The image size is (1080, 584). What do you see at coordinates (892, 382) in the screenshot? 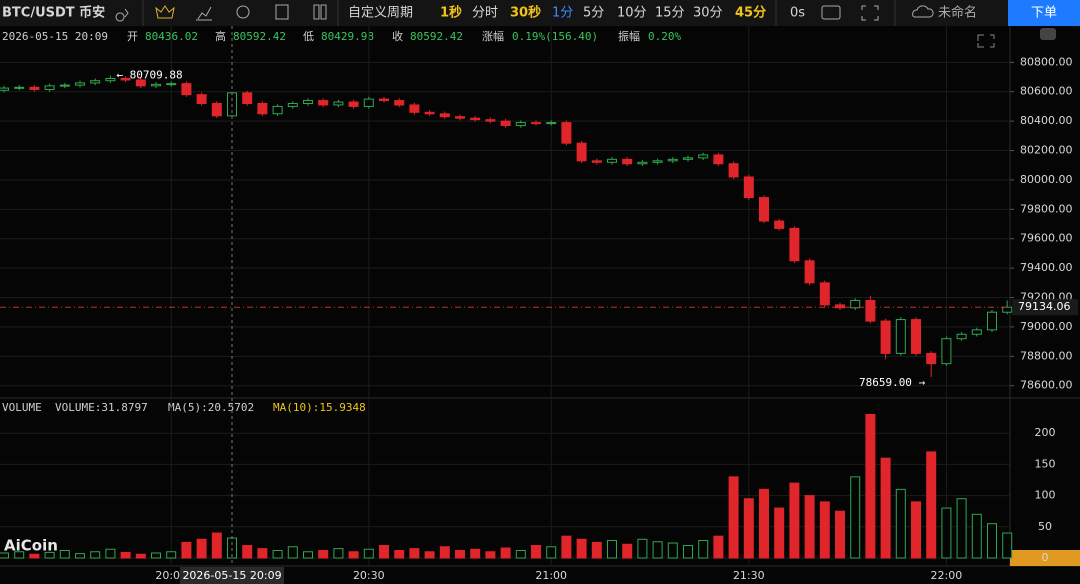
I see `low-annotation: 78659.00 →` at bounding box center [892, 382].